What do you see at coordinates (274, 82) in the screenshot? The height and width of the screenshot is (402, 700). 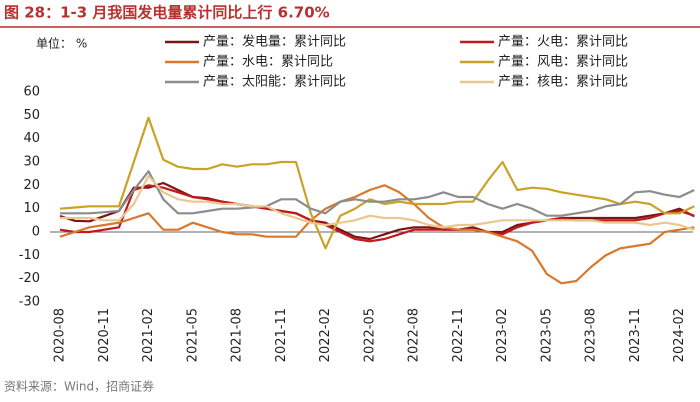 I see `legend-label: 产量：太阳能：累计同比` at bounding box center [274, 82].